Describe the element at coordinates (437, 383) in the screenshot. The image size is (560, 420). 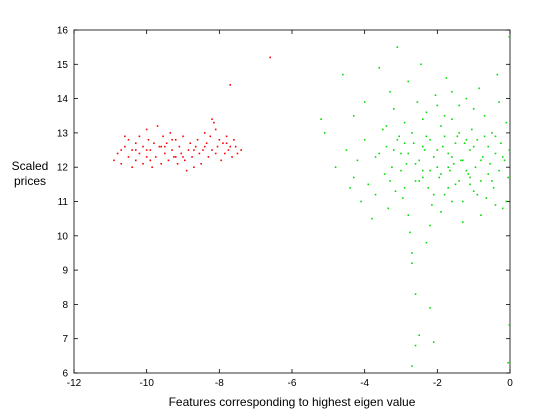
I see `x-tick-label: -2` at that location.